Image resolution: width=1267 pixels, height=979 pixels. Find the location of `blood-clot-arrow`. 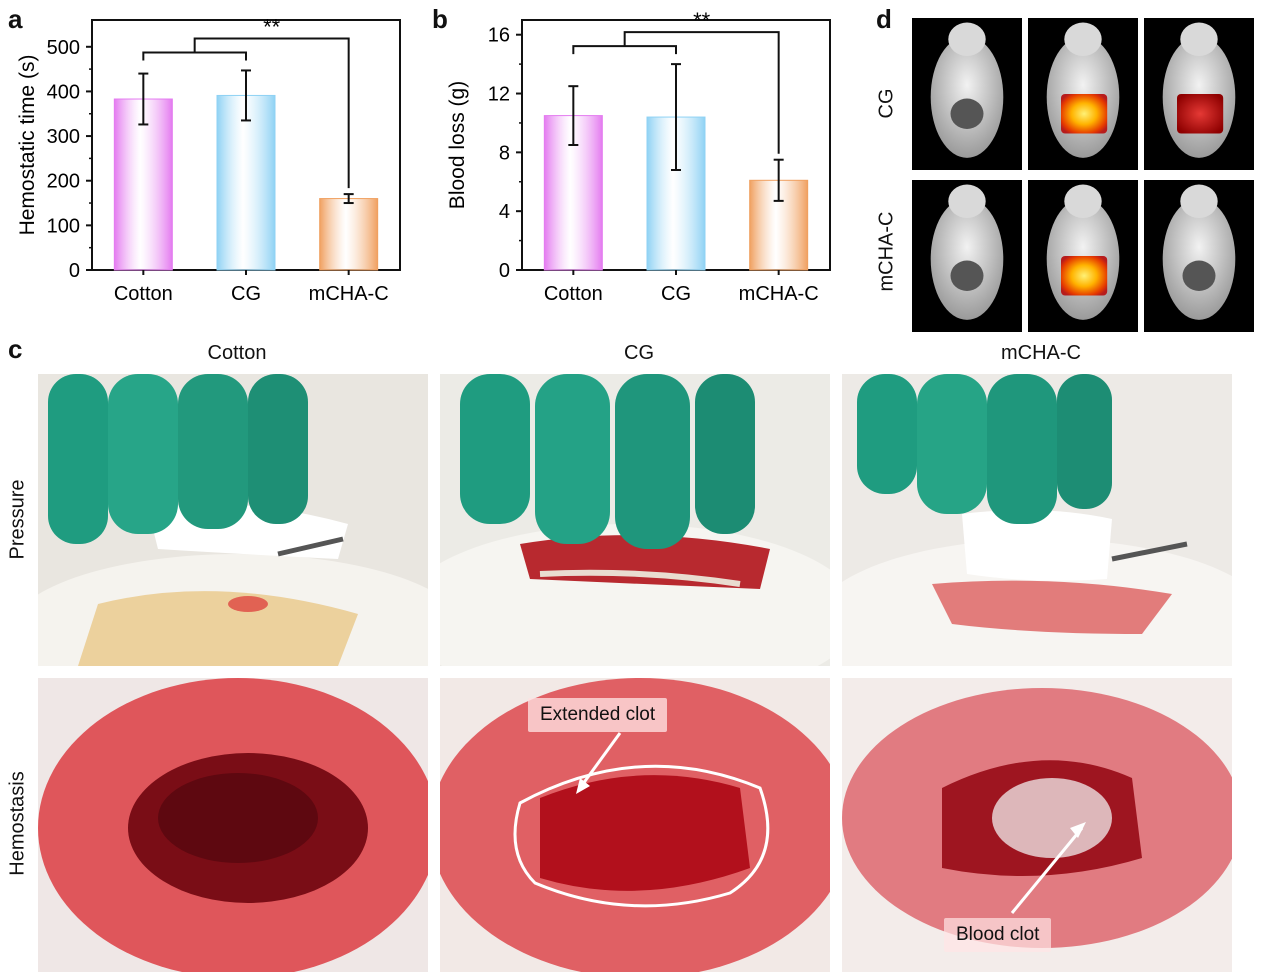

blood-clot-arrow is located at coordinates (1047, 870).